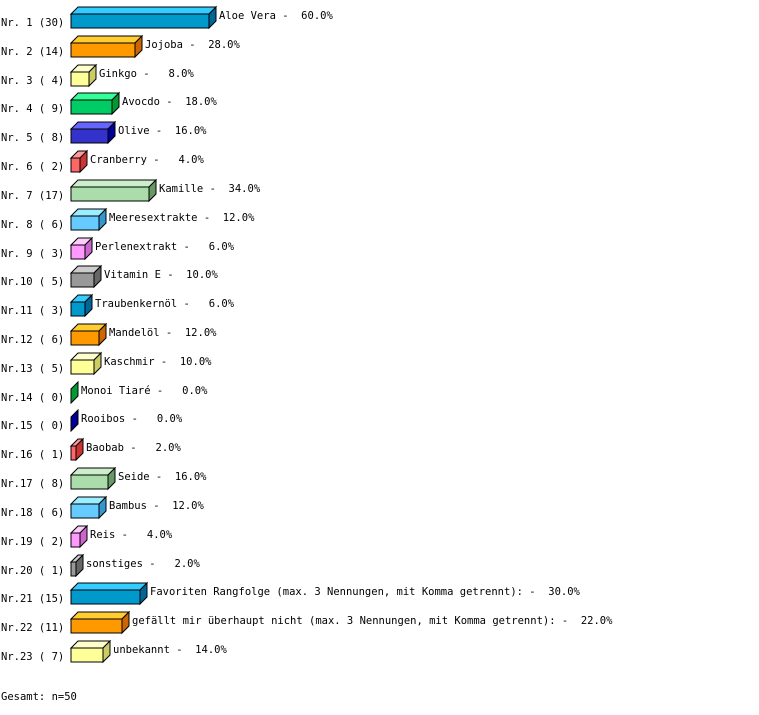 Image resolution: width=759 pixels, height=715 pixels. I want to click on category-label: Nr. 4 ( 9), so click(32, 109).